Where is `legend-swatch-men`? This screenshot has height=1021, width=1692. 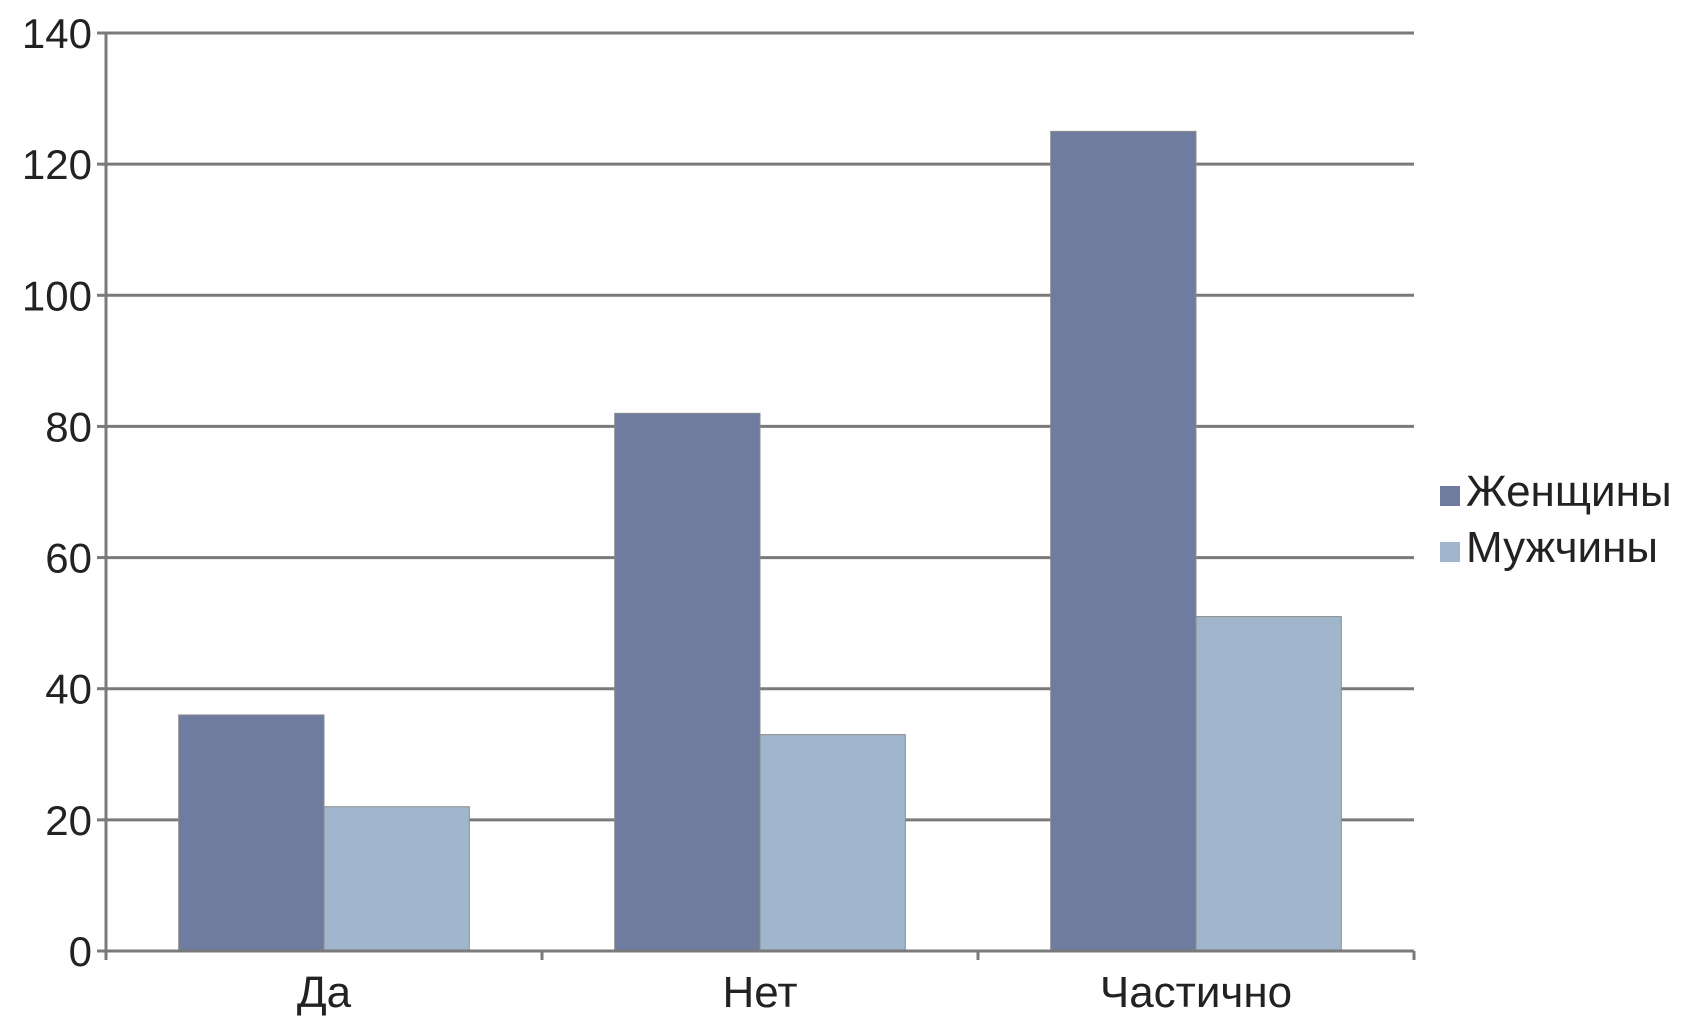
legend-swatch-men is located at coordinates (1450, 552).